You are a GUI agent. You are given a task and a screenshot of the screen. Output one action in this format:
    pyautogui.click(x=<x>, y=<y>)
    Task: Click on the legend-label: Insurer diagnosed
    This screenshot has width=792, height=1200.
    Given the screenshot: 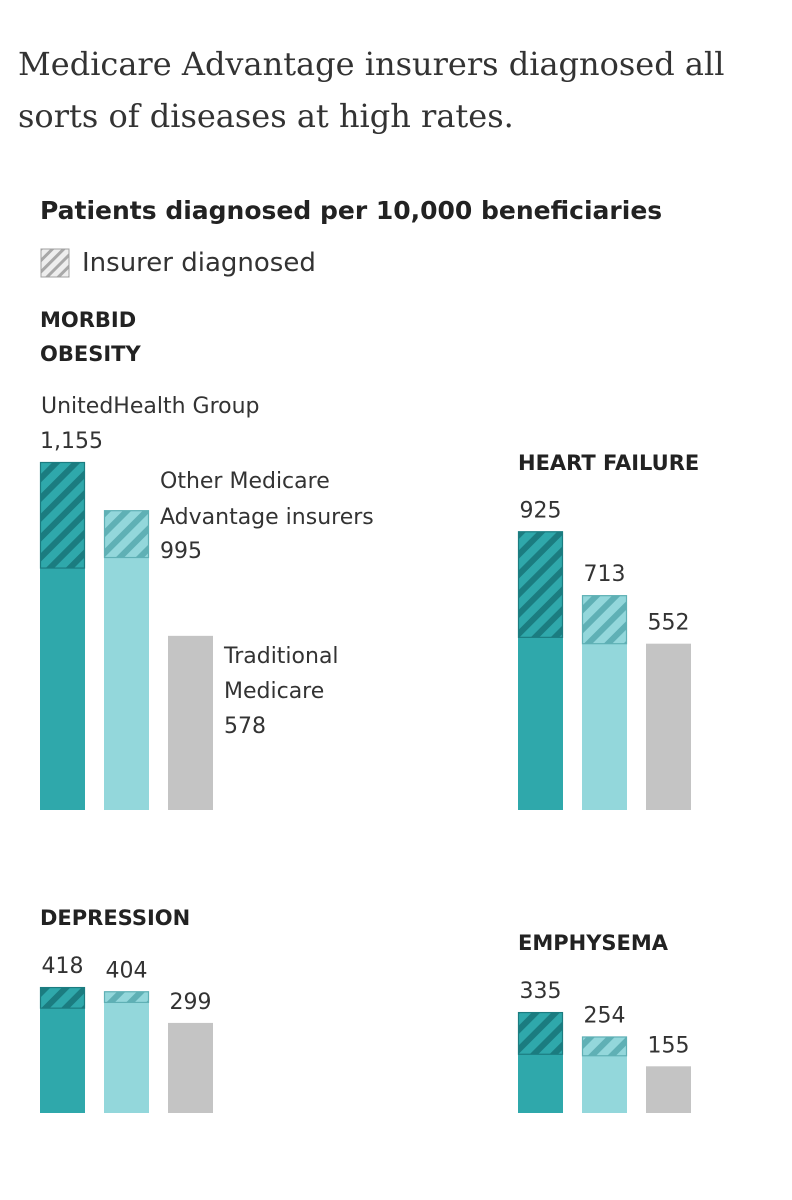 What is the action you would take?
    pyautogui.click(x=199, y=263)
    